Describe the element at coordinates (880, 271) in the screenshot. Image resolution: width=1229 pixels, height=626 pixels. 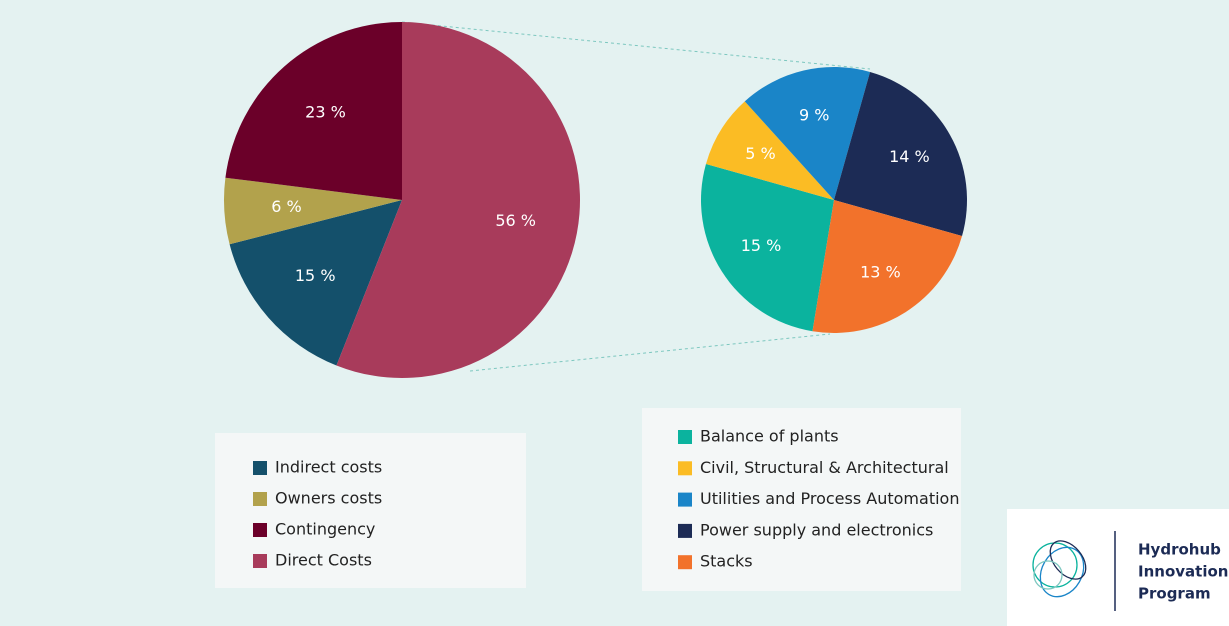
I see `value-label: 13 %` at that location.